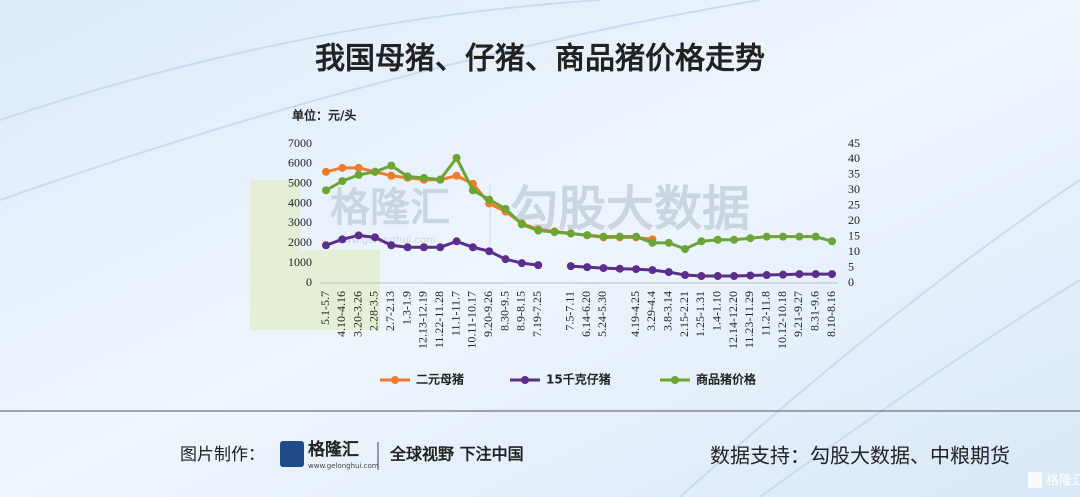  I want to click on x-tick-label: 5.24-5.30, so click(602, 314).